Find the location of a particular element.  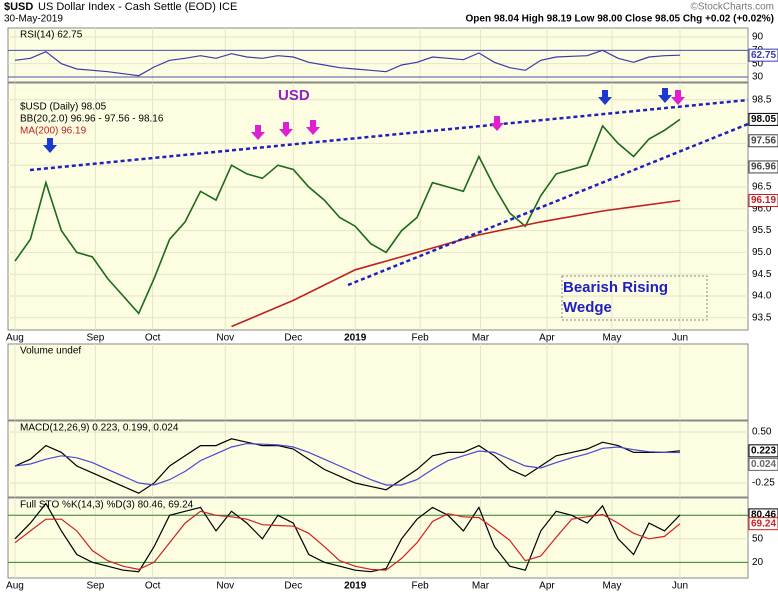

y-tick-label: 94.5 is located at coordinates (762, 274).